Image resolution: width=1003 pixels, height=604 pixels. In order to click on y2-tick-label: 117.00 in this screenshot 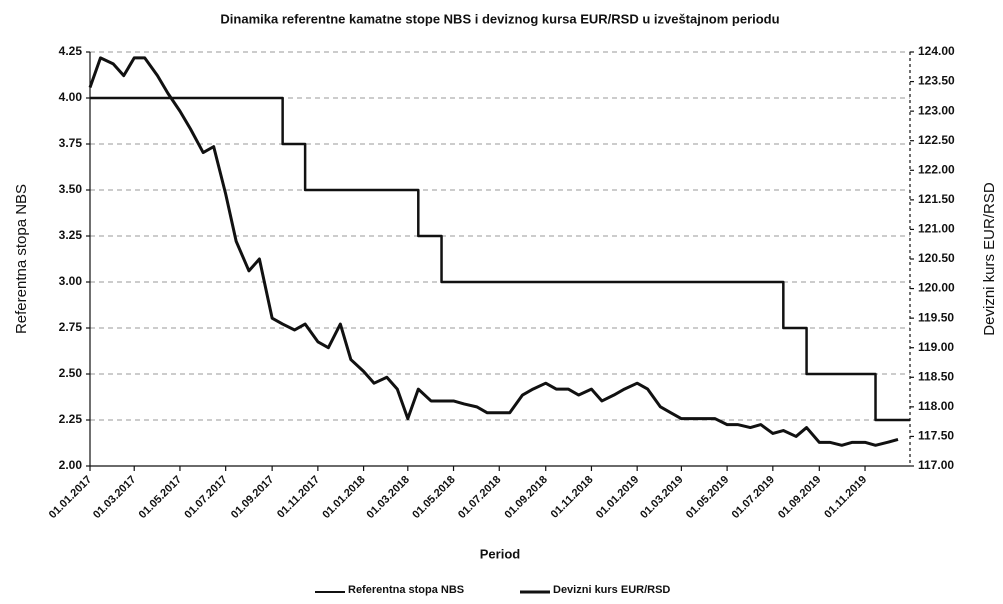, I will do `click(936, 465)`.